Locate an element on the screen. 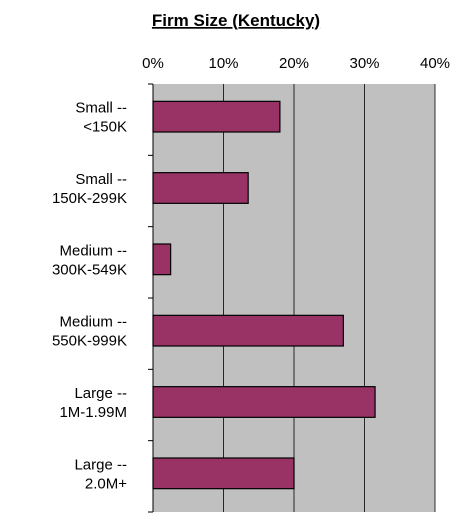 The height and width of the screenshot is (522, 462). category-label: Medium --550K-999K is located at coordinates (89, 332).